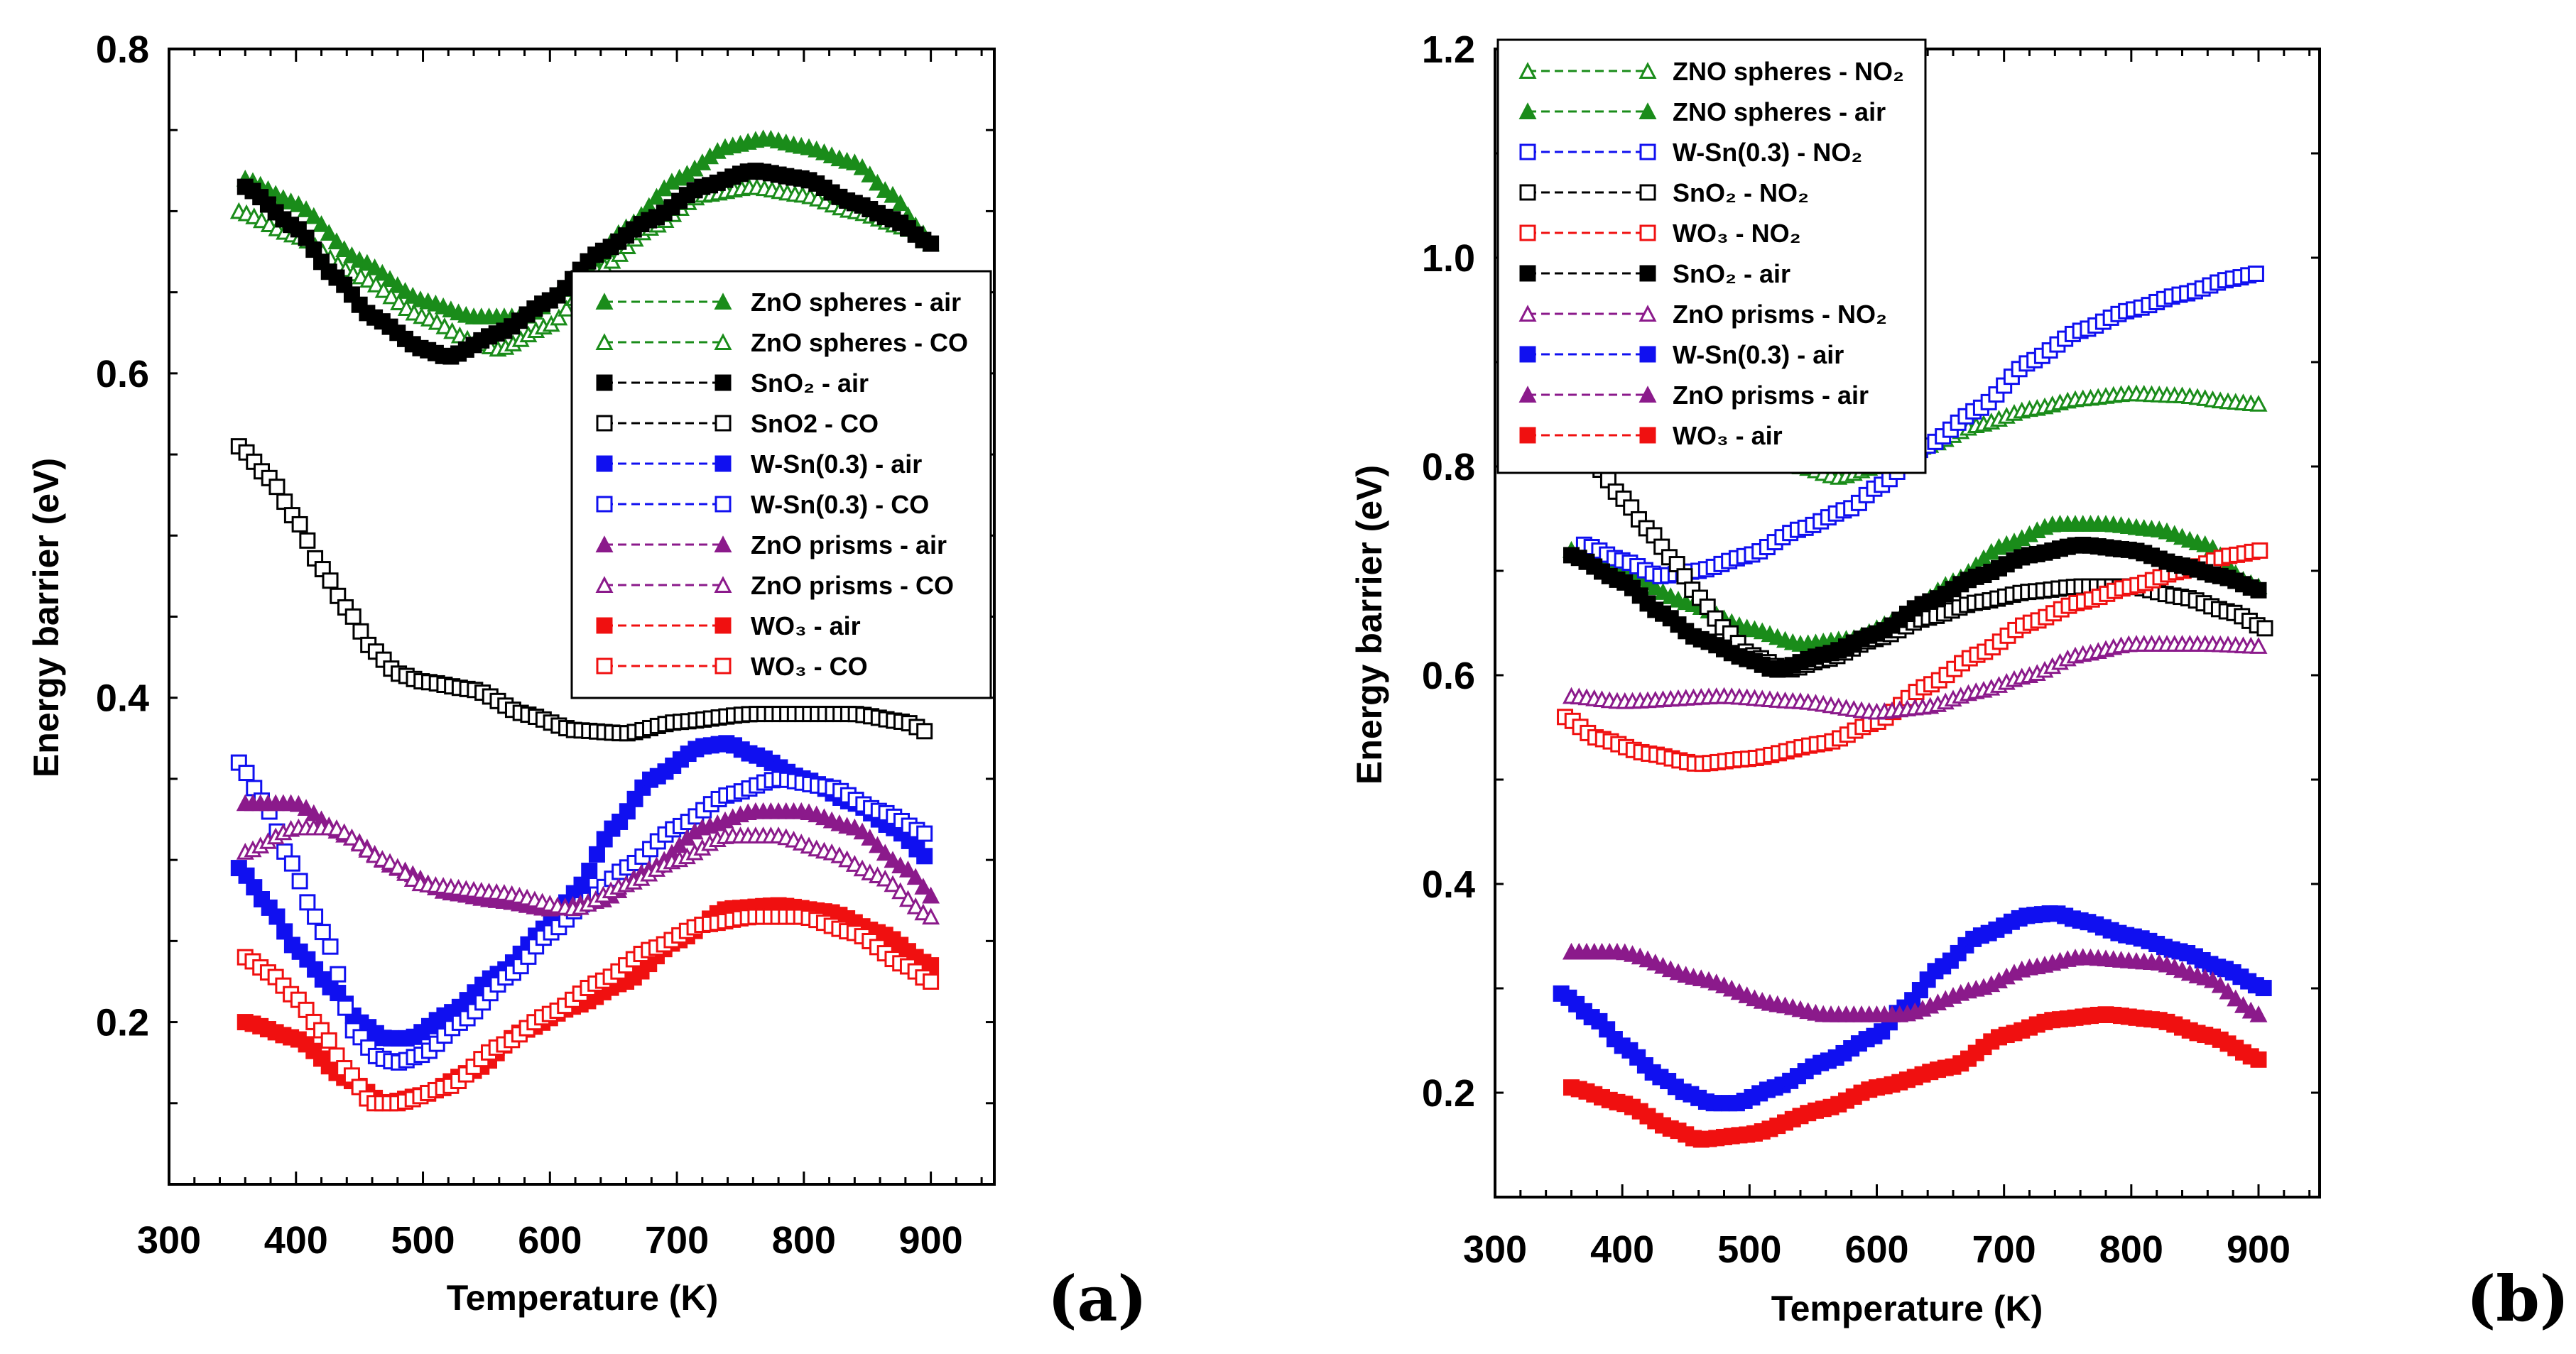  Describe the element at coordinates (2518, 1299) in the screenshot. I see `panel-label-b: (b)` at that location.